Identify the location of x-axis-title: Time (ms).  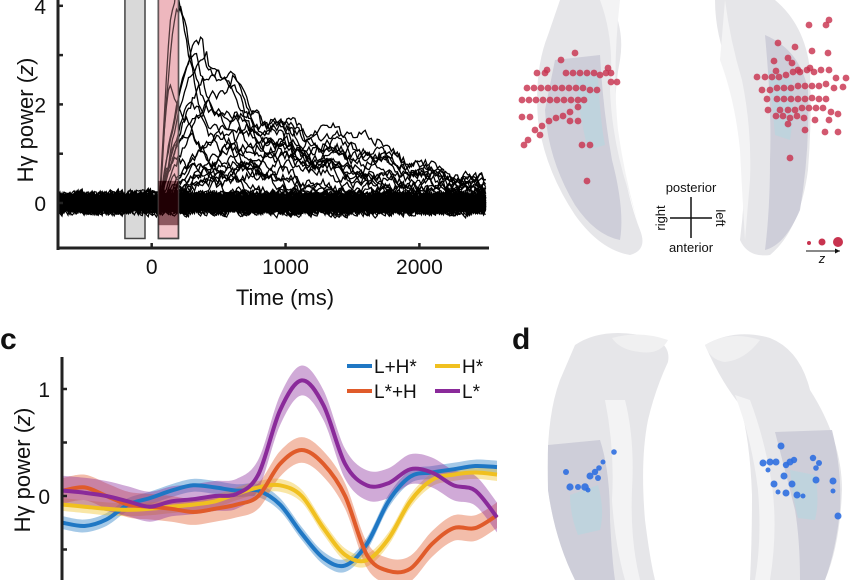
(285, 297).